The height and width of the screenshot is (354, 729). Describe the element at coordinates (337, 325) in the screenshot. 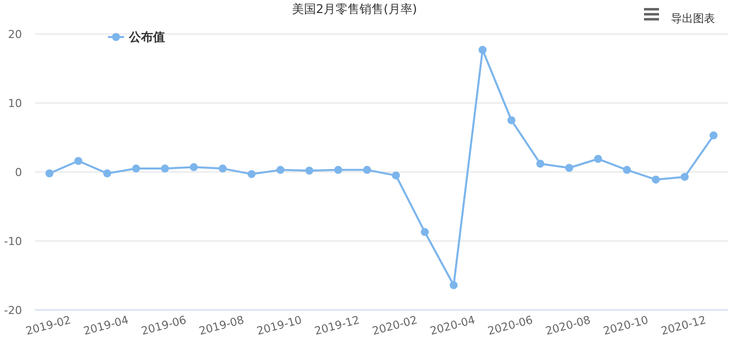

I see `x-tick-label: 2019-12` at that location.